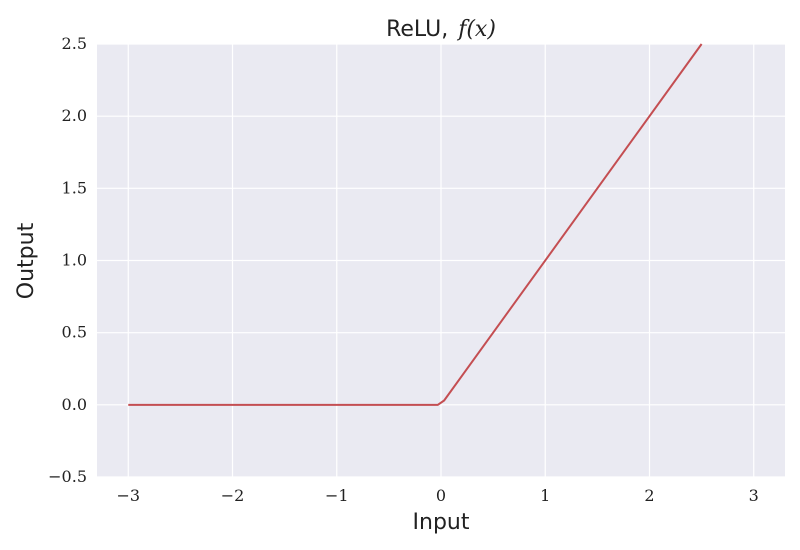  I want to click on chart-title: ReLU, f(x), so click(441, 29).